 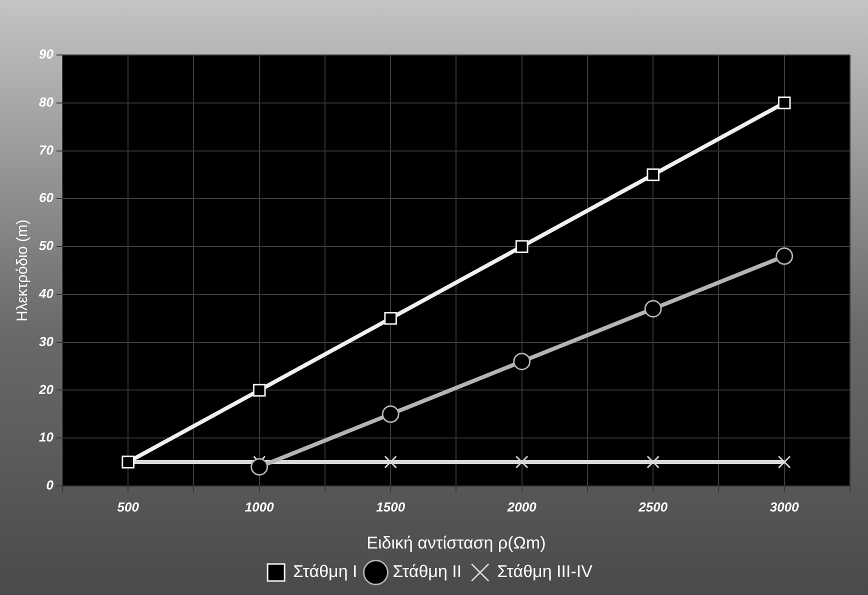 I want to click on x-tick-label: 2500, so click(x=653, y=506).